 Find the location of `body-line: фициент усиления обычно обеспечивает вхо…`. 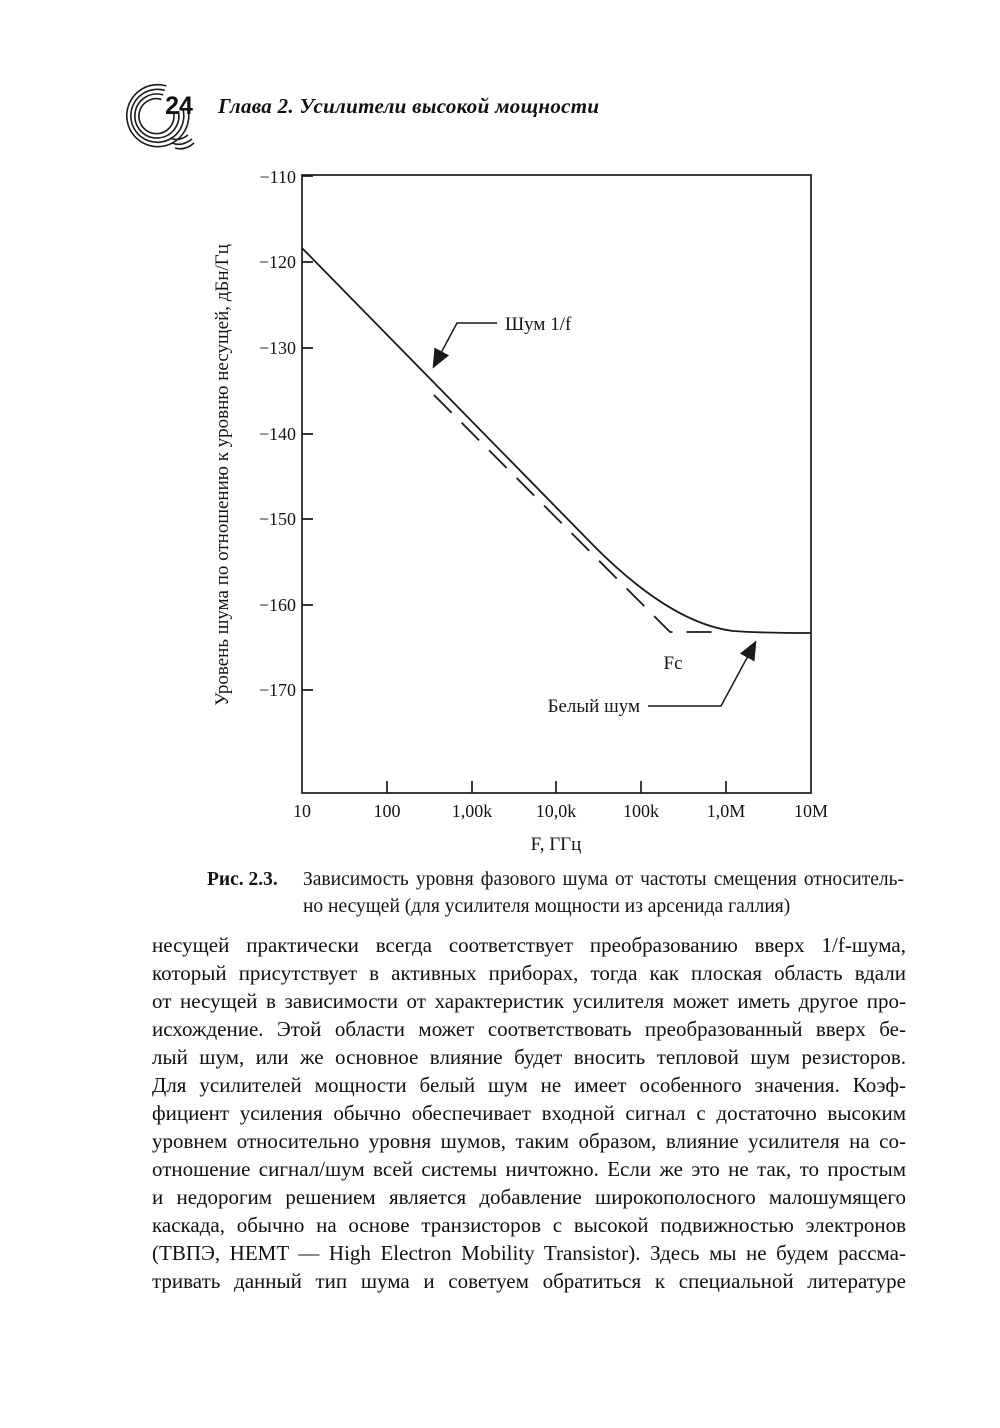

body-line: фициент усиления обычно обеспечивает вхо… is located at coordinates (529, 1113).